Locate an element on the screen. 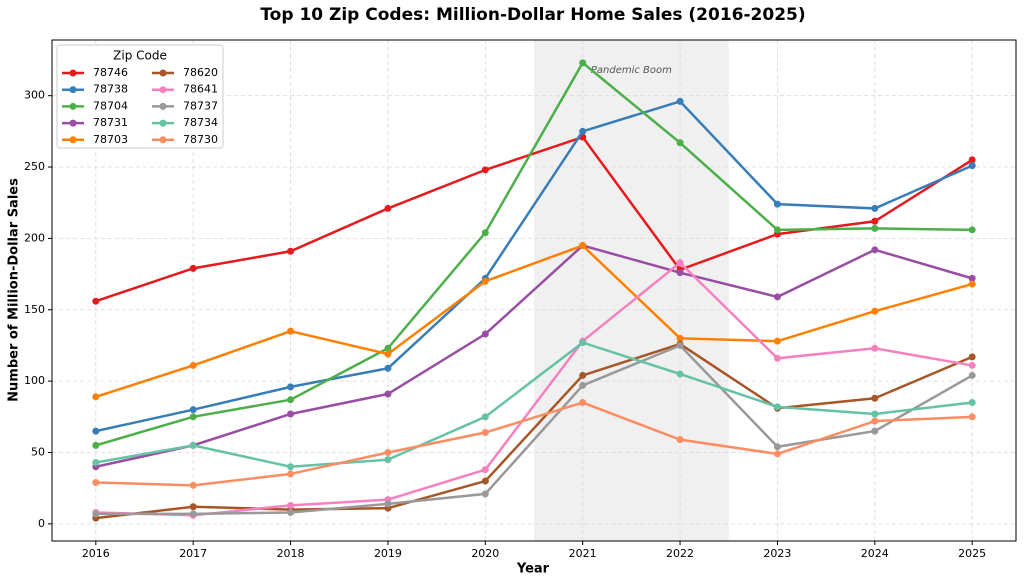 The width and height of the screenshot is (1024, 583). legend-label: 78738 is located at coordinates (110, 89).